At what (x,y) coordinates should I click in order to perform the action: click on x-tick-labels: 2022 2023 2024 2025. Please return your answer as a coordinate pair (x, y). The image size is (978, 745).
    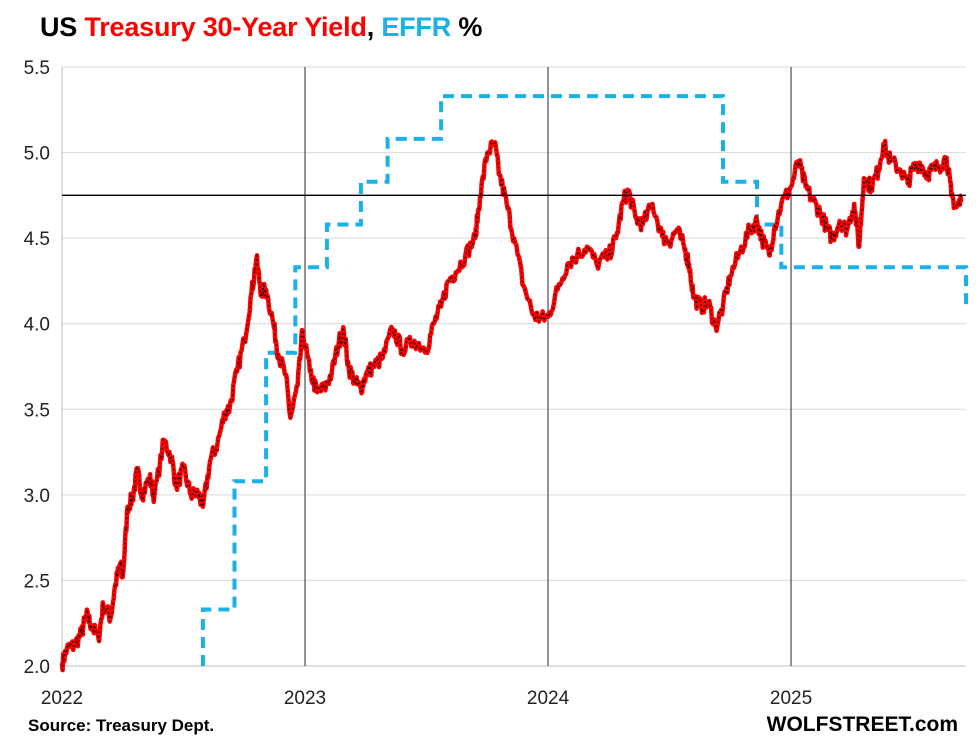
    Looking at the image, I should click on (426, 698).